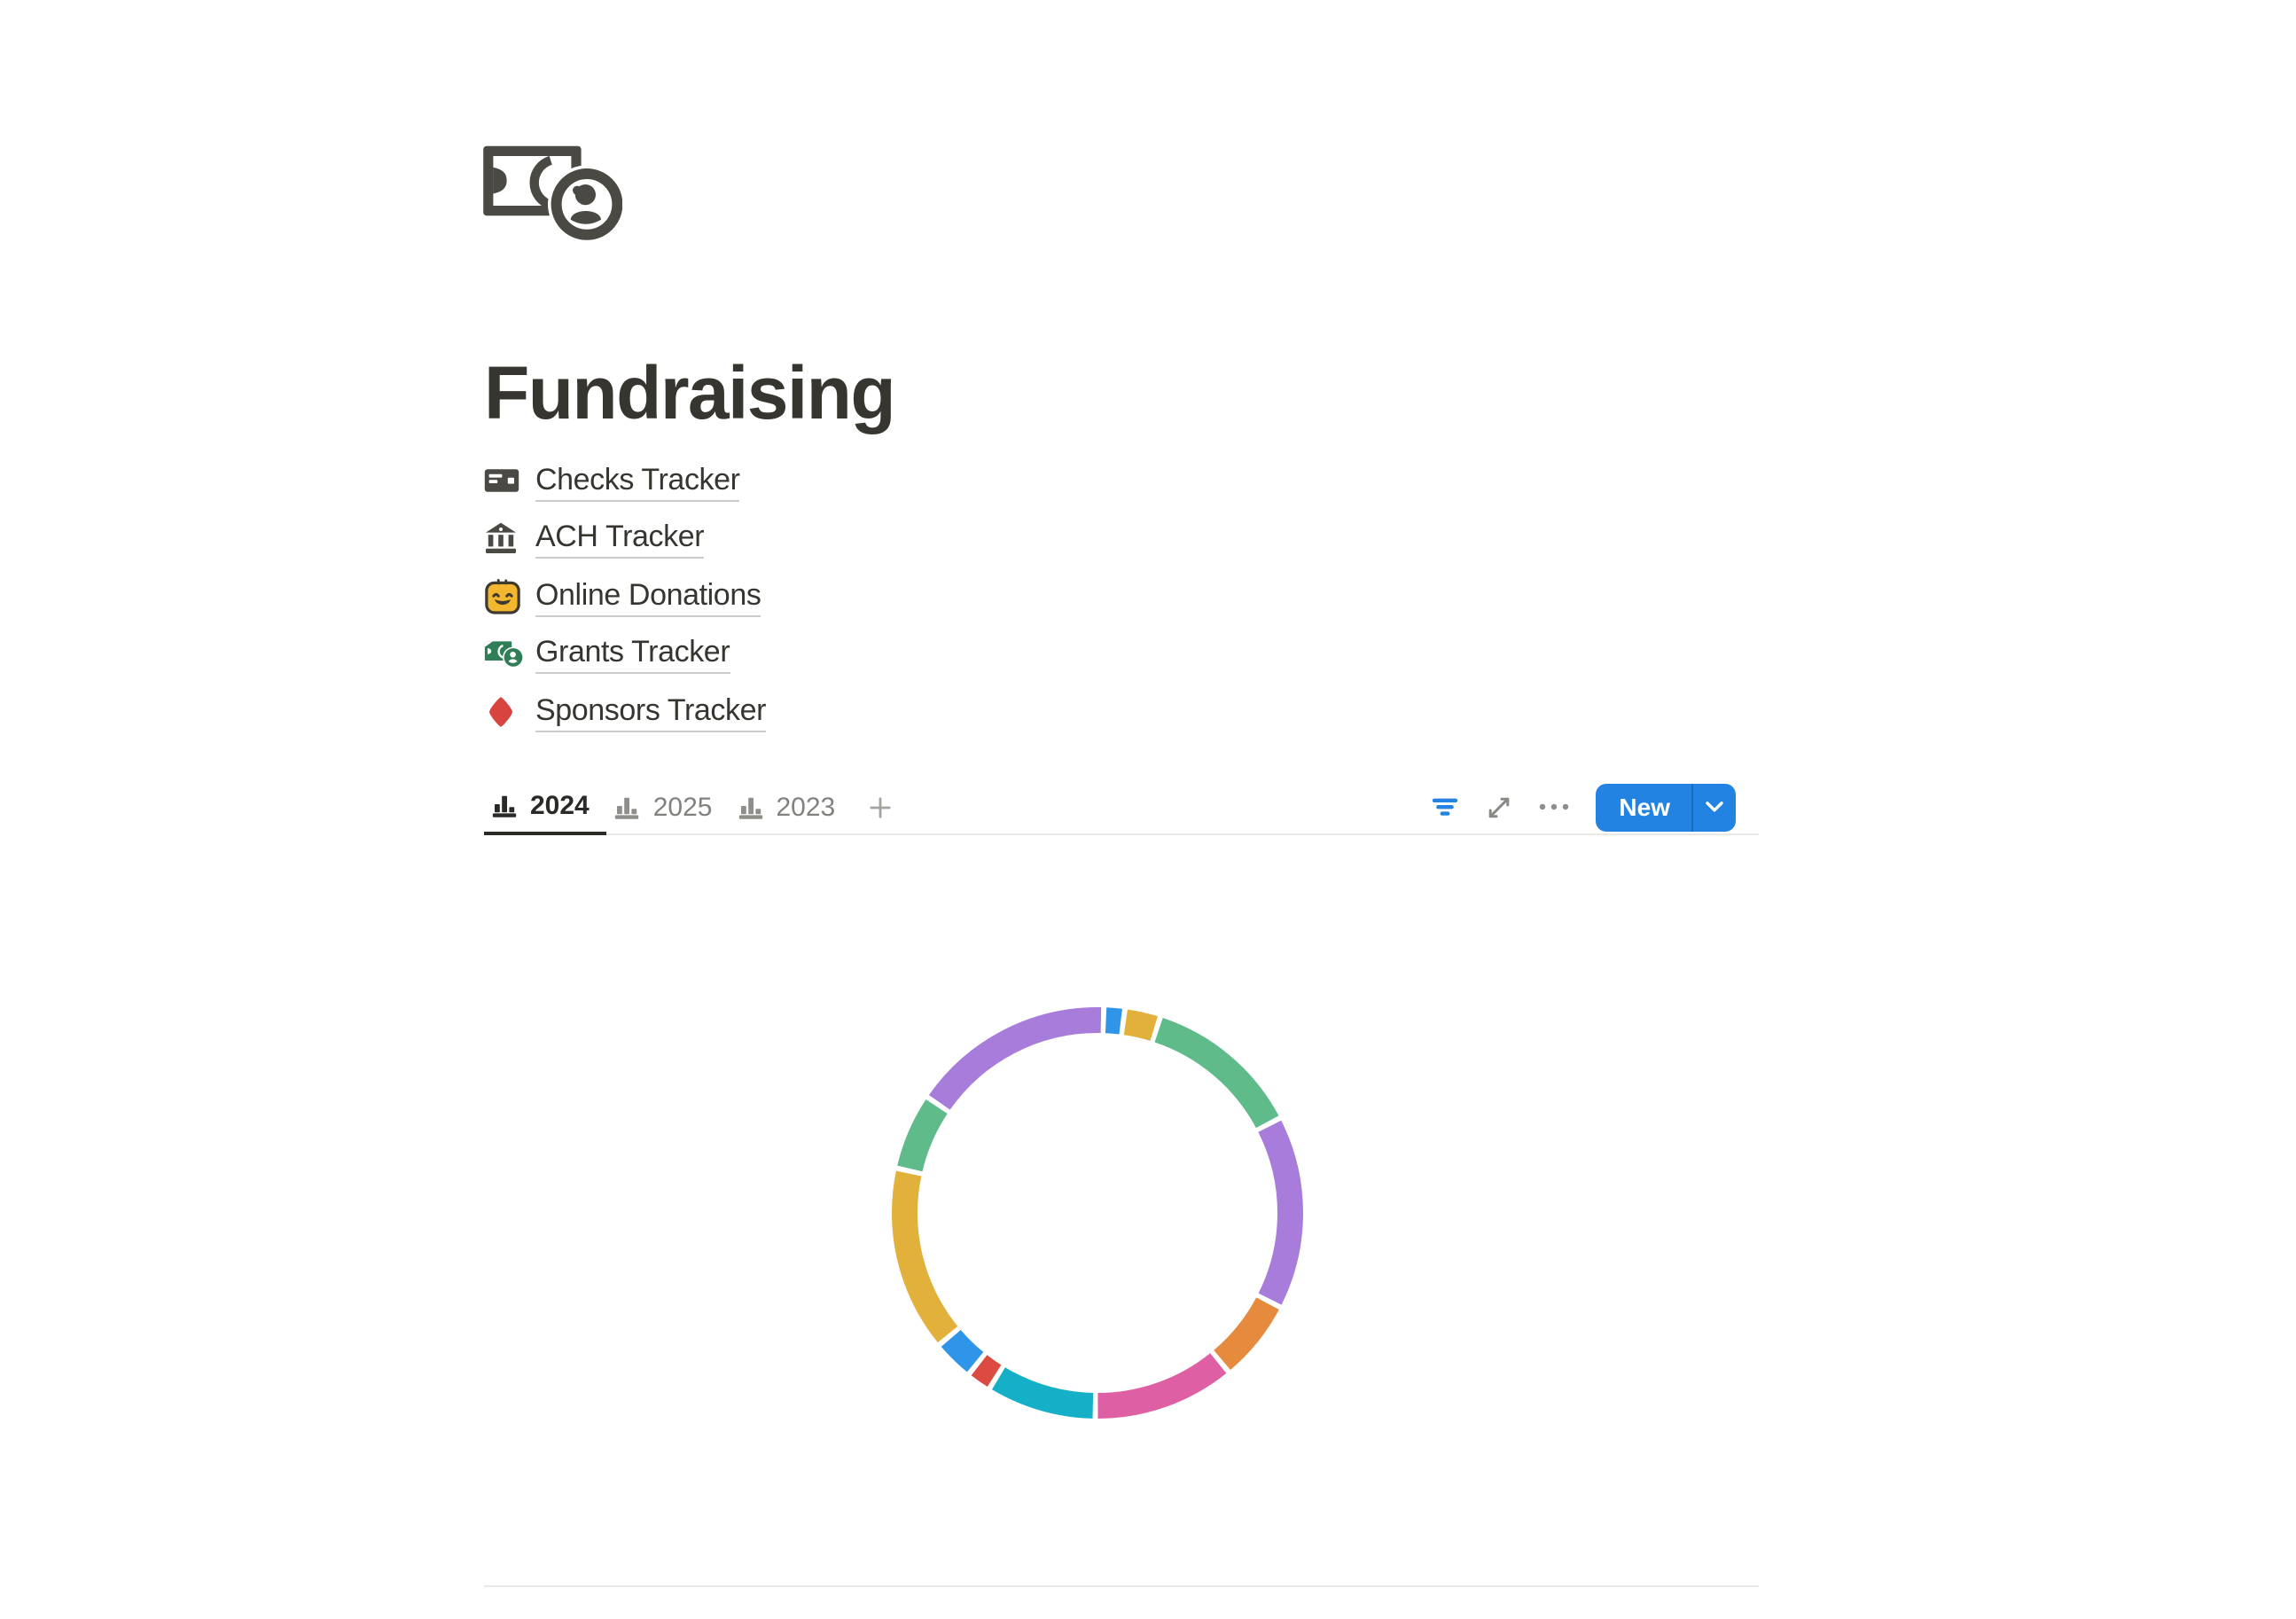  I want to click on page-link-checks-tracker: Checks Tracker, so click(625, 481).